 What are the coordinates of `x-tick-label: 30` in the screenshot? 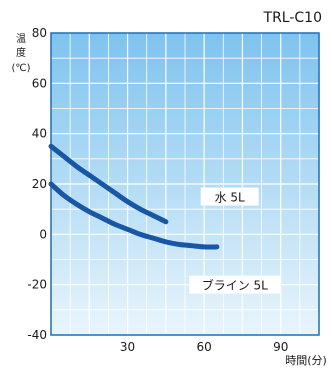 It's located at (127, 347).